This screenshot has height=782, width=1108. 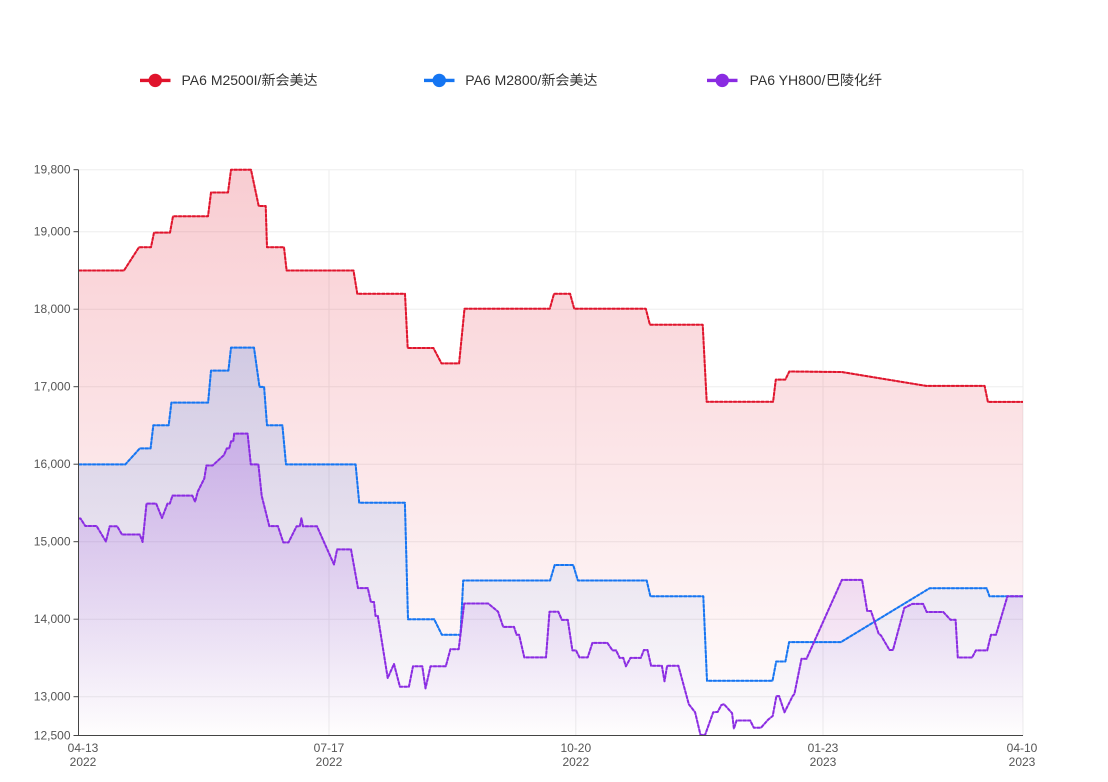 What do you see at coordinates (222, 80) in the screenshot?
I see `svg-text: PA6 M2500I/` at bounding box center [222, 80].